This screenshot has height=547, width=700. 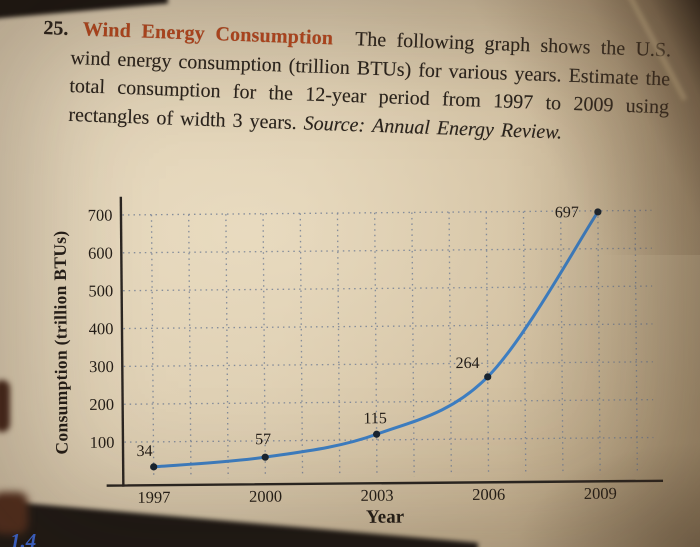 I want to click on page-footer-fragment: 1.4, so click(x=23, y=538).